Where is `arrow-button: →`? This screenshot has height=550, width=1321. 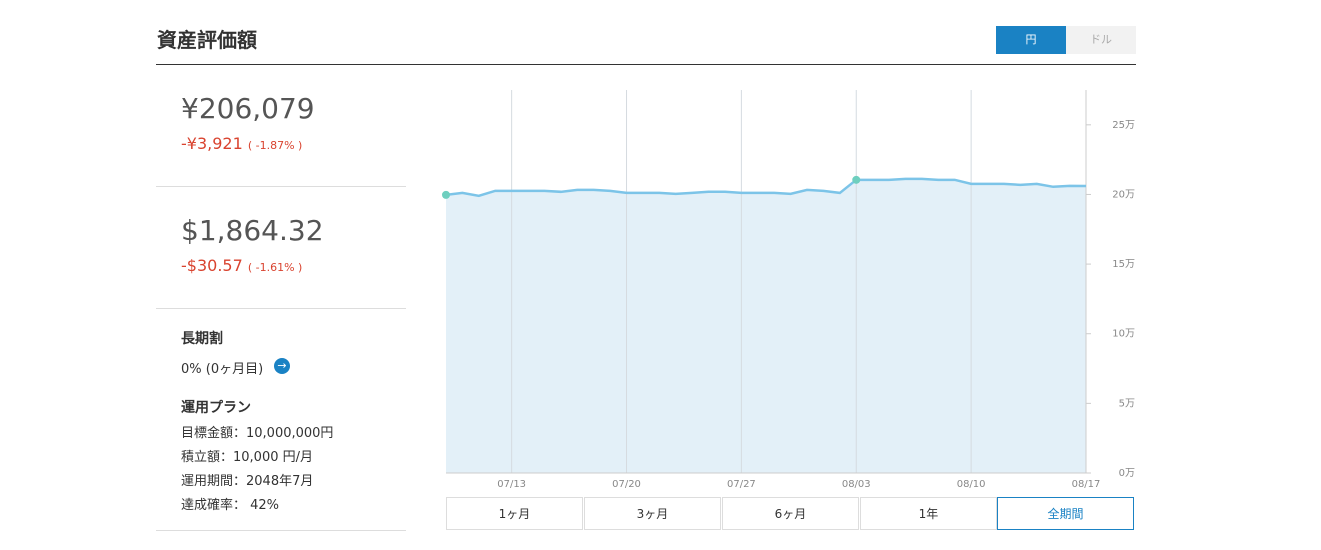
arrow-button: → is located at coordinates (282, 366).